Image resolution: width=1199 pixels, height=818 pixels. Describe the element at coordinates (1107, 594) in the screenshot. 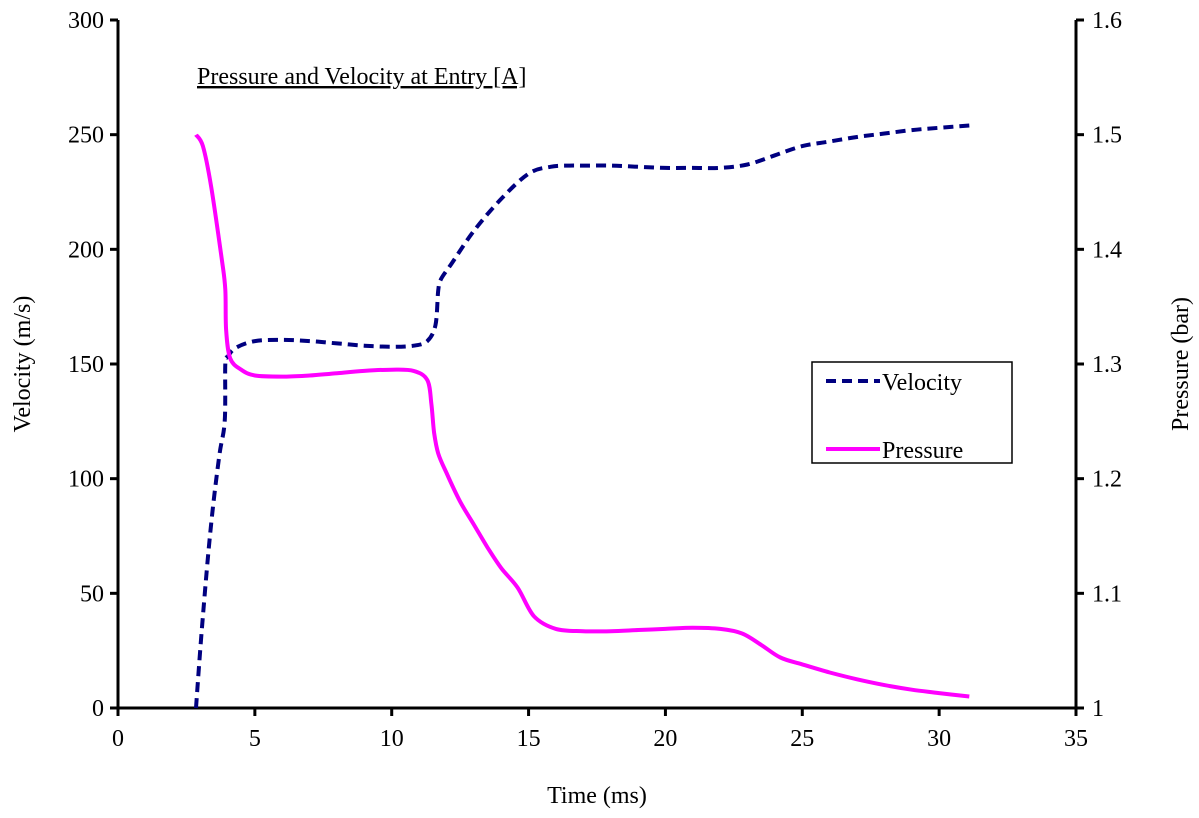

I see `y2-tick-label: 1.1` at that location.